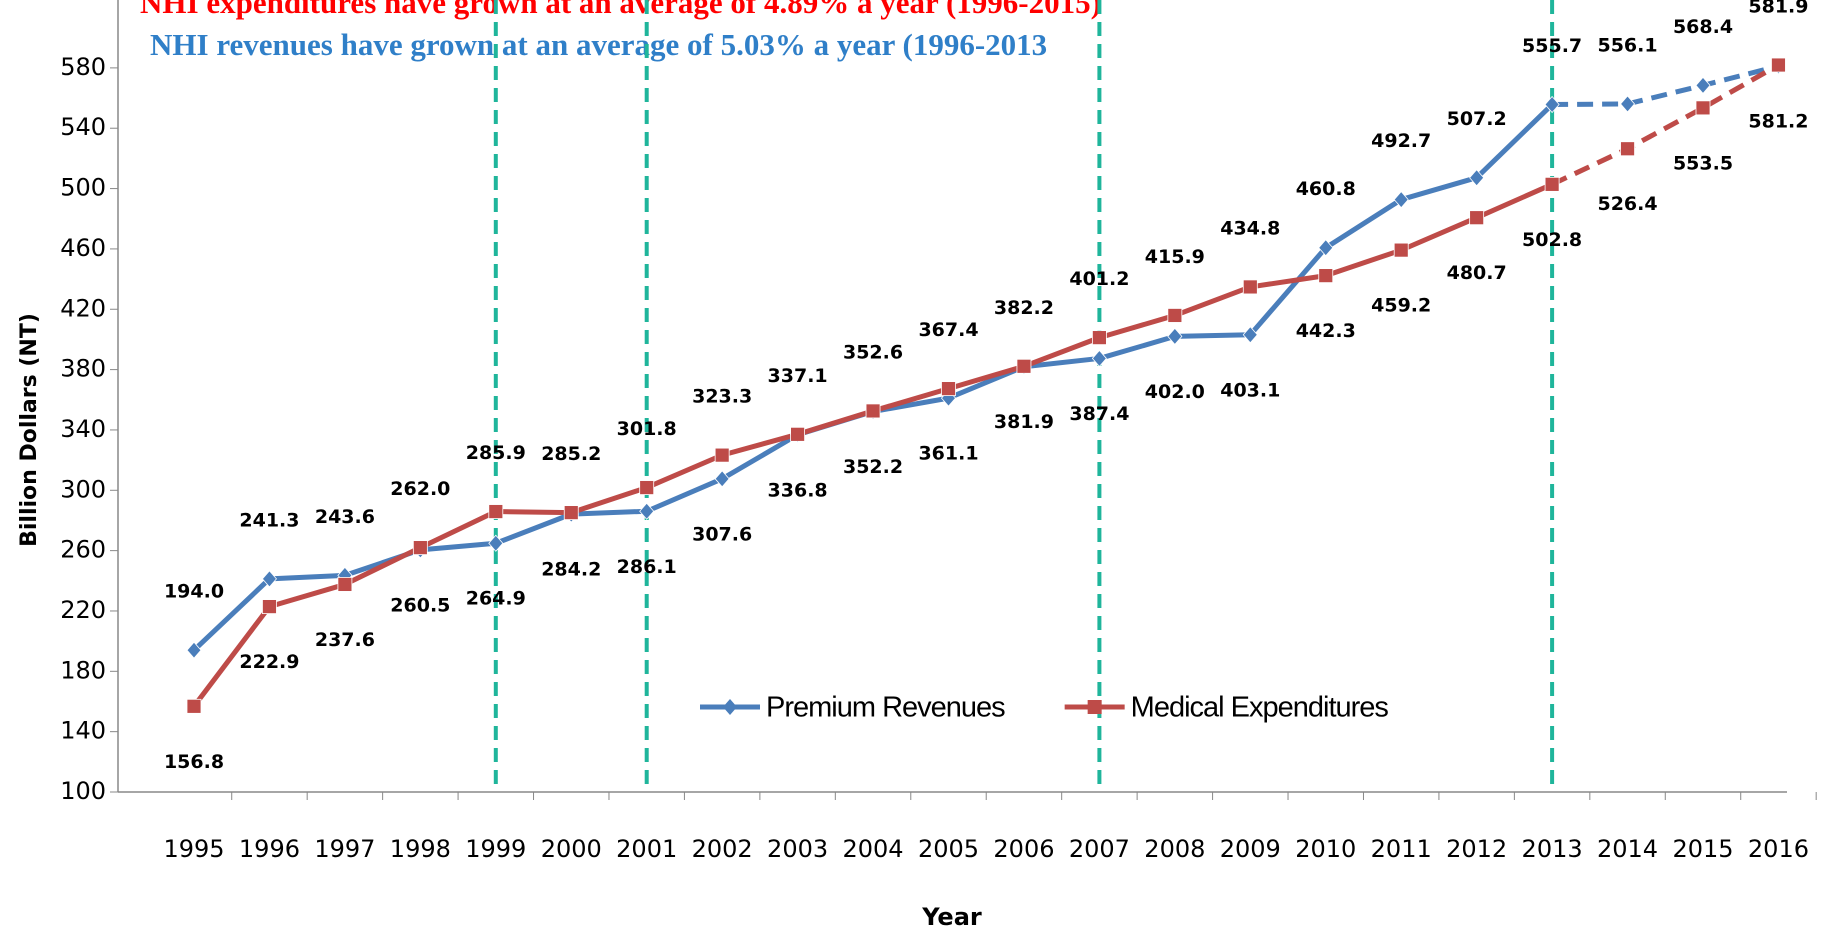  What do you see at coordinates (269, 849) in the screenshot?
I see `x-tick-label: 1996` at bounding box center [269, 849].